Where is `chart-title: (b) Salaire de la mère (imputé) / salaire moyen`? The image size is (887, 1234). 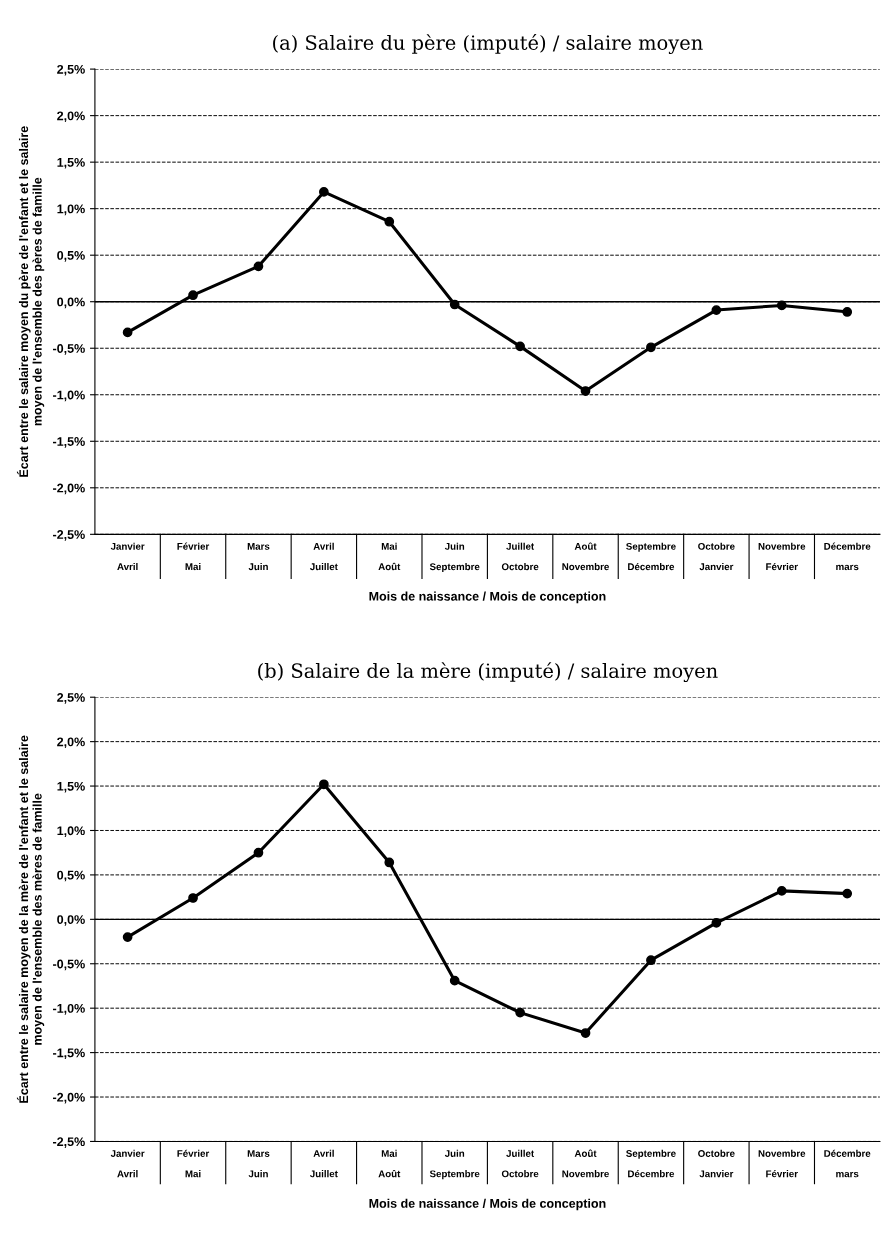
chart-title: (b) Salaire de la mère (imputé) / salaire moyen is located at coordinates (488, 672).